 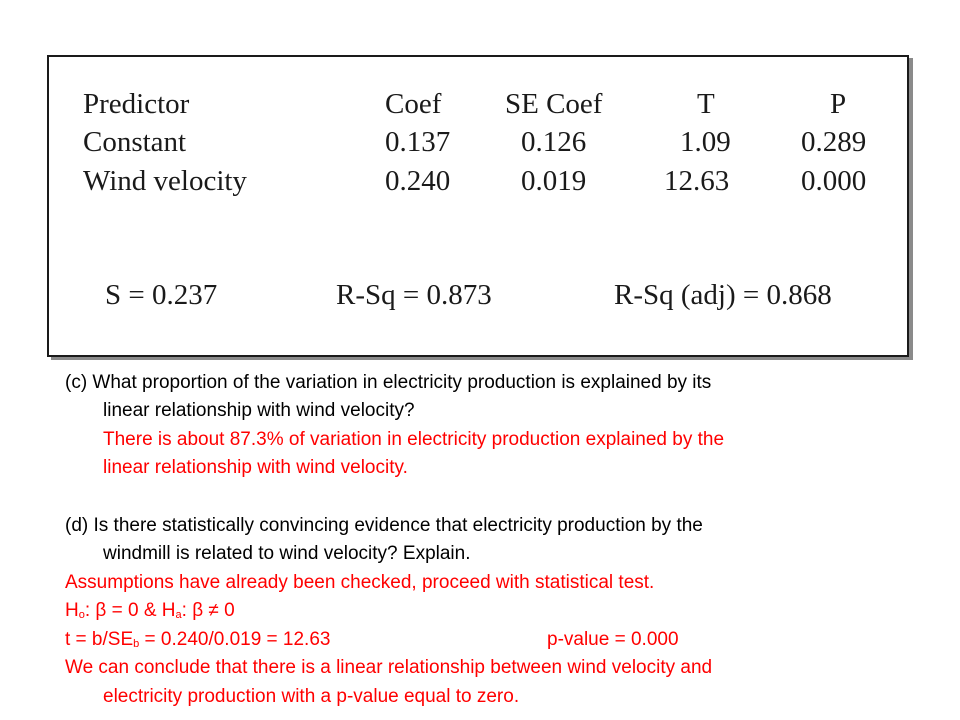 I want to click on summary-rsq: R-Sq = 0.873, so click(x=414, y=295).